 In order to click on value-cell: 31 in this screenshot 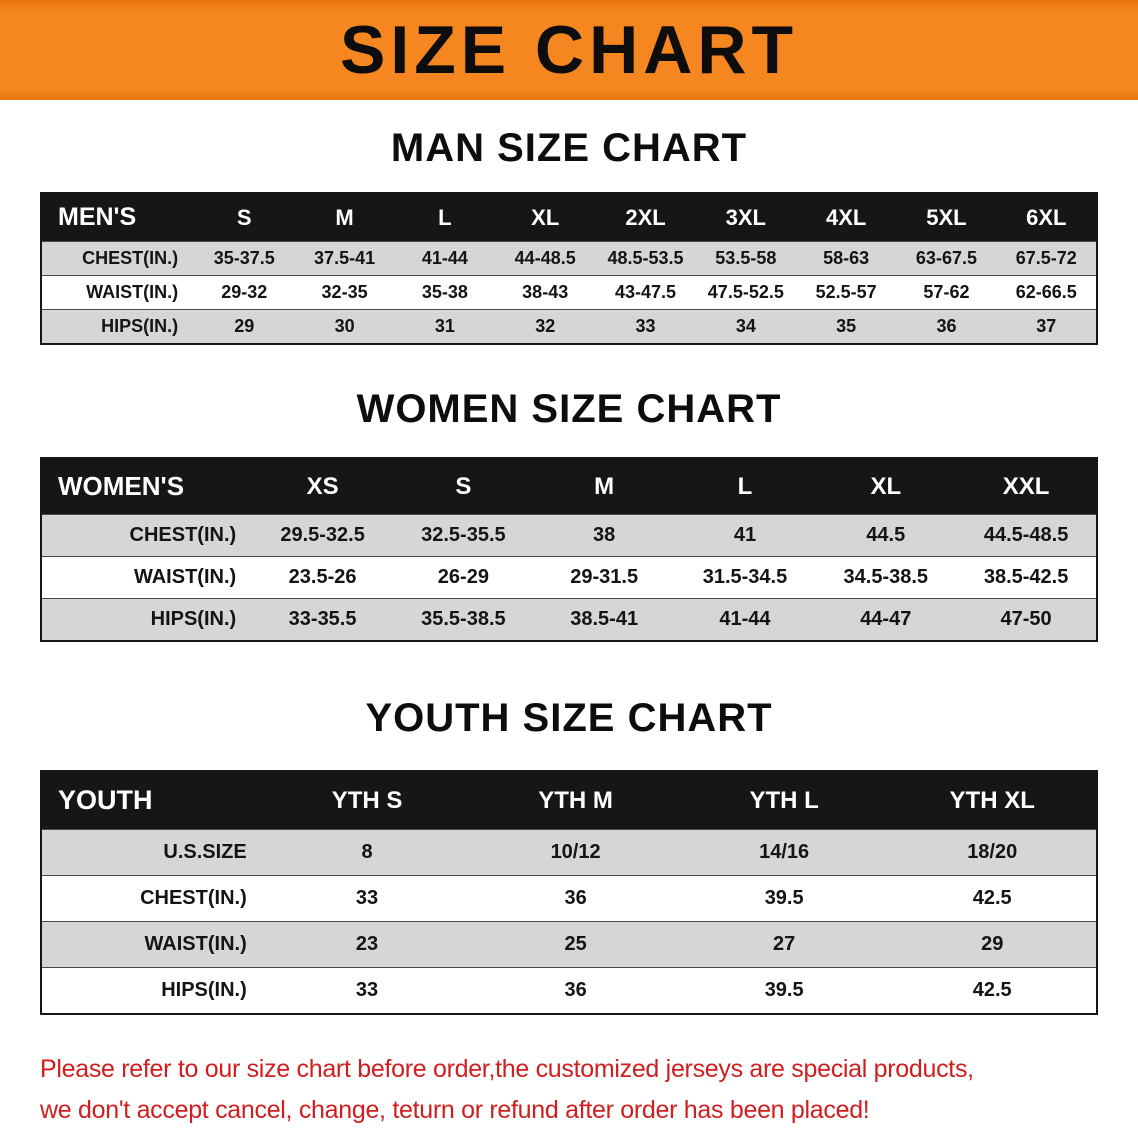, I will do `click(444, 326)`.